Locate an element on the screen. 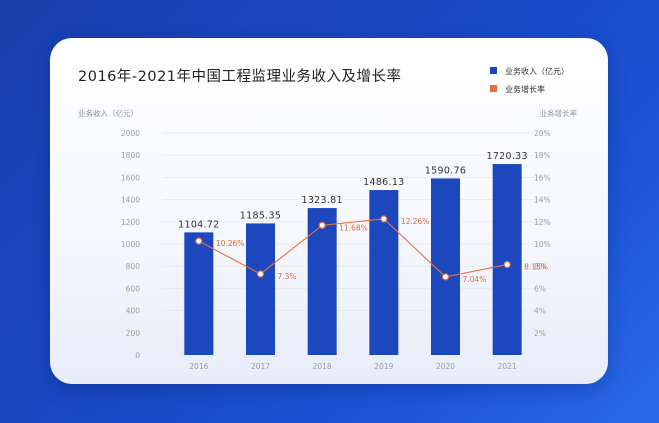 This screenshot has width=659, height=423. y-tick-label: 800 is located at coordinates (133, 266).